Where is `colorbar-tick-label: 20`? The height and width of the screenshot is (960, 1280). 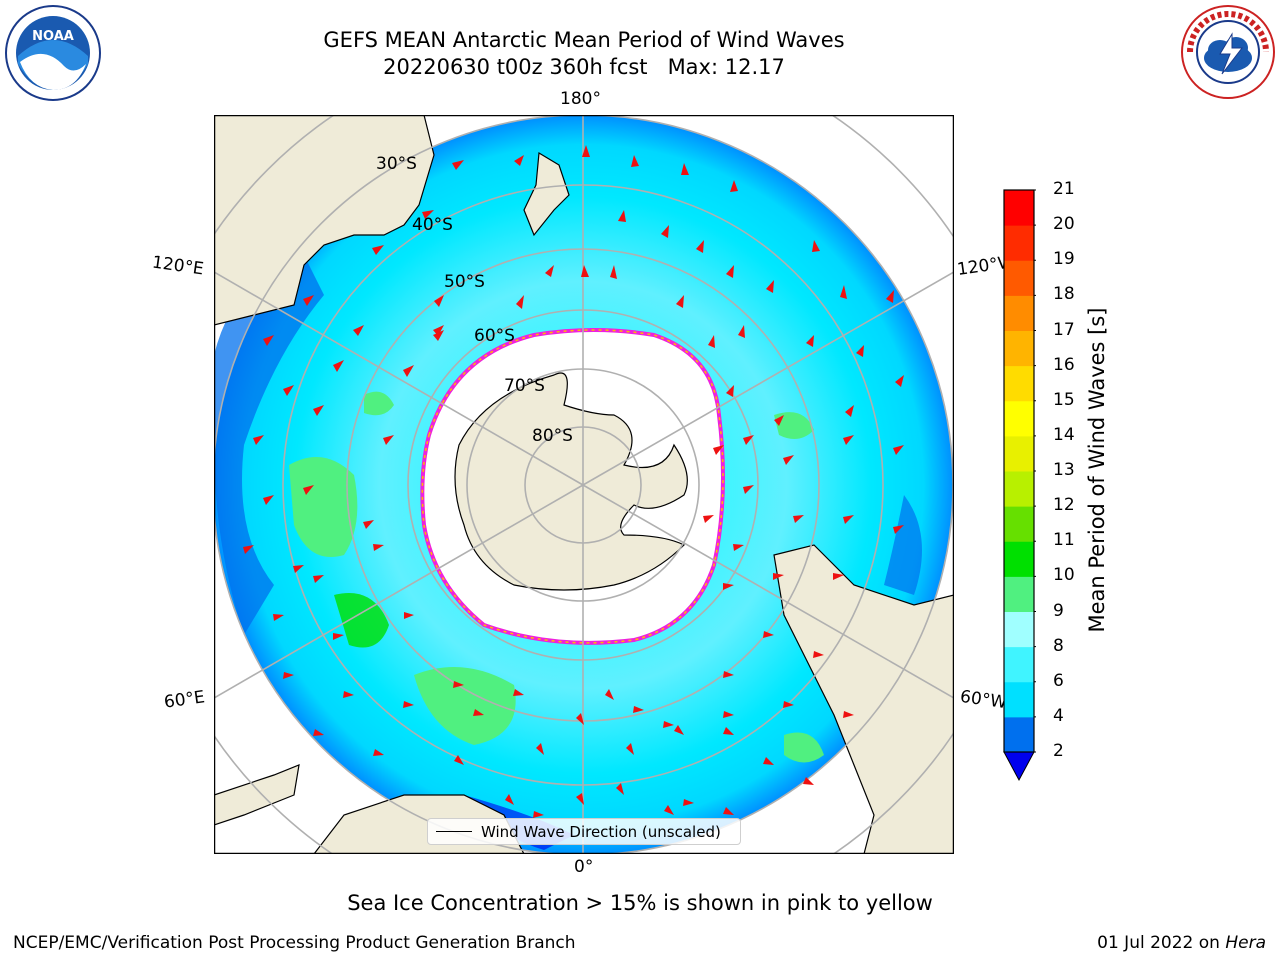
colorbar-tick-label: 20 is located at coordinates (1064, 224).